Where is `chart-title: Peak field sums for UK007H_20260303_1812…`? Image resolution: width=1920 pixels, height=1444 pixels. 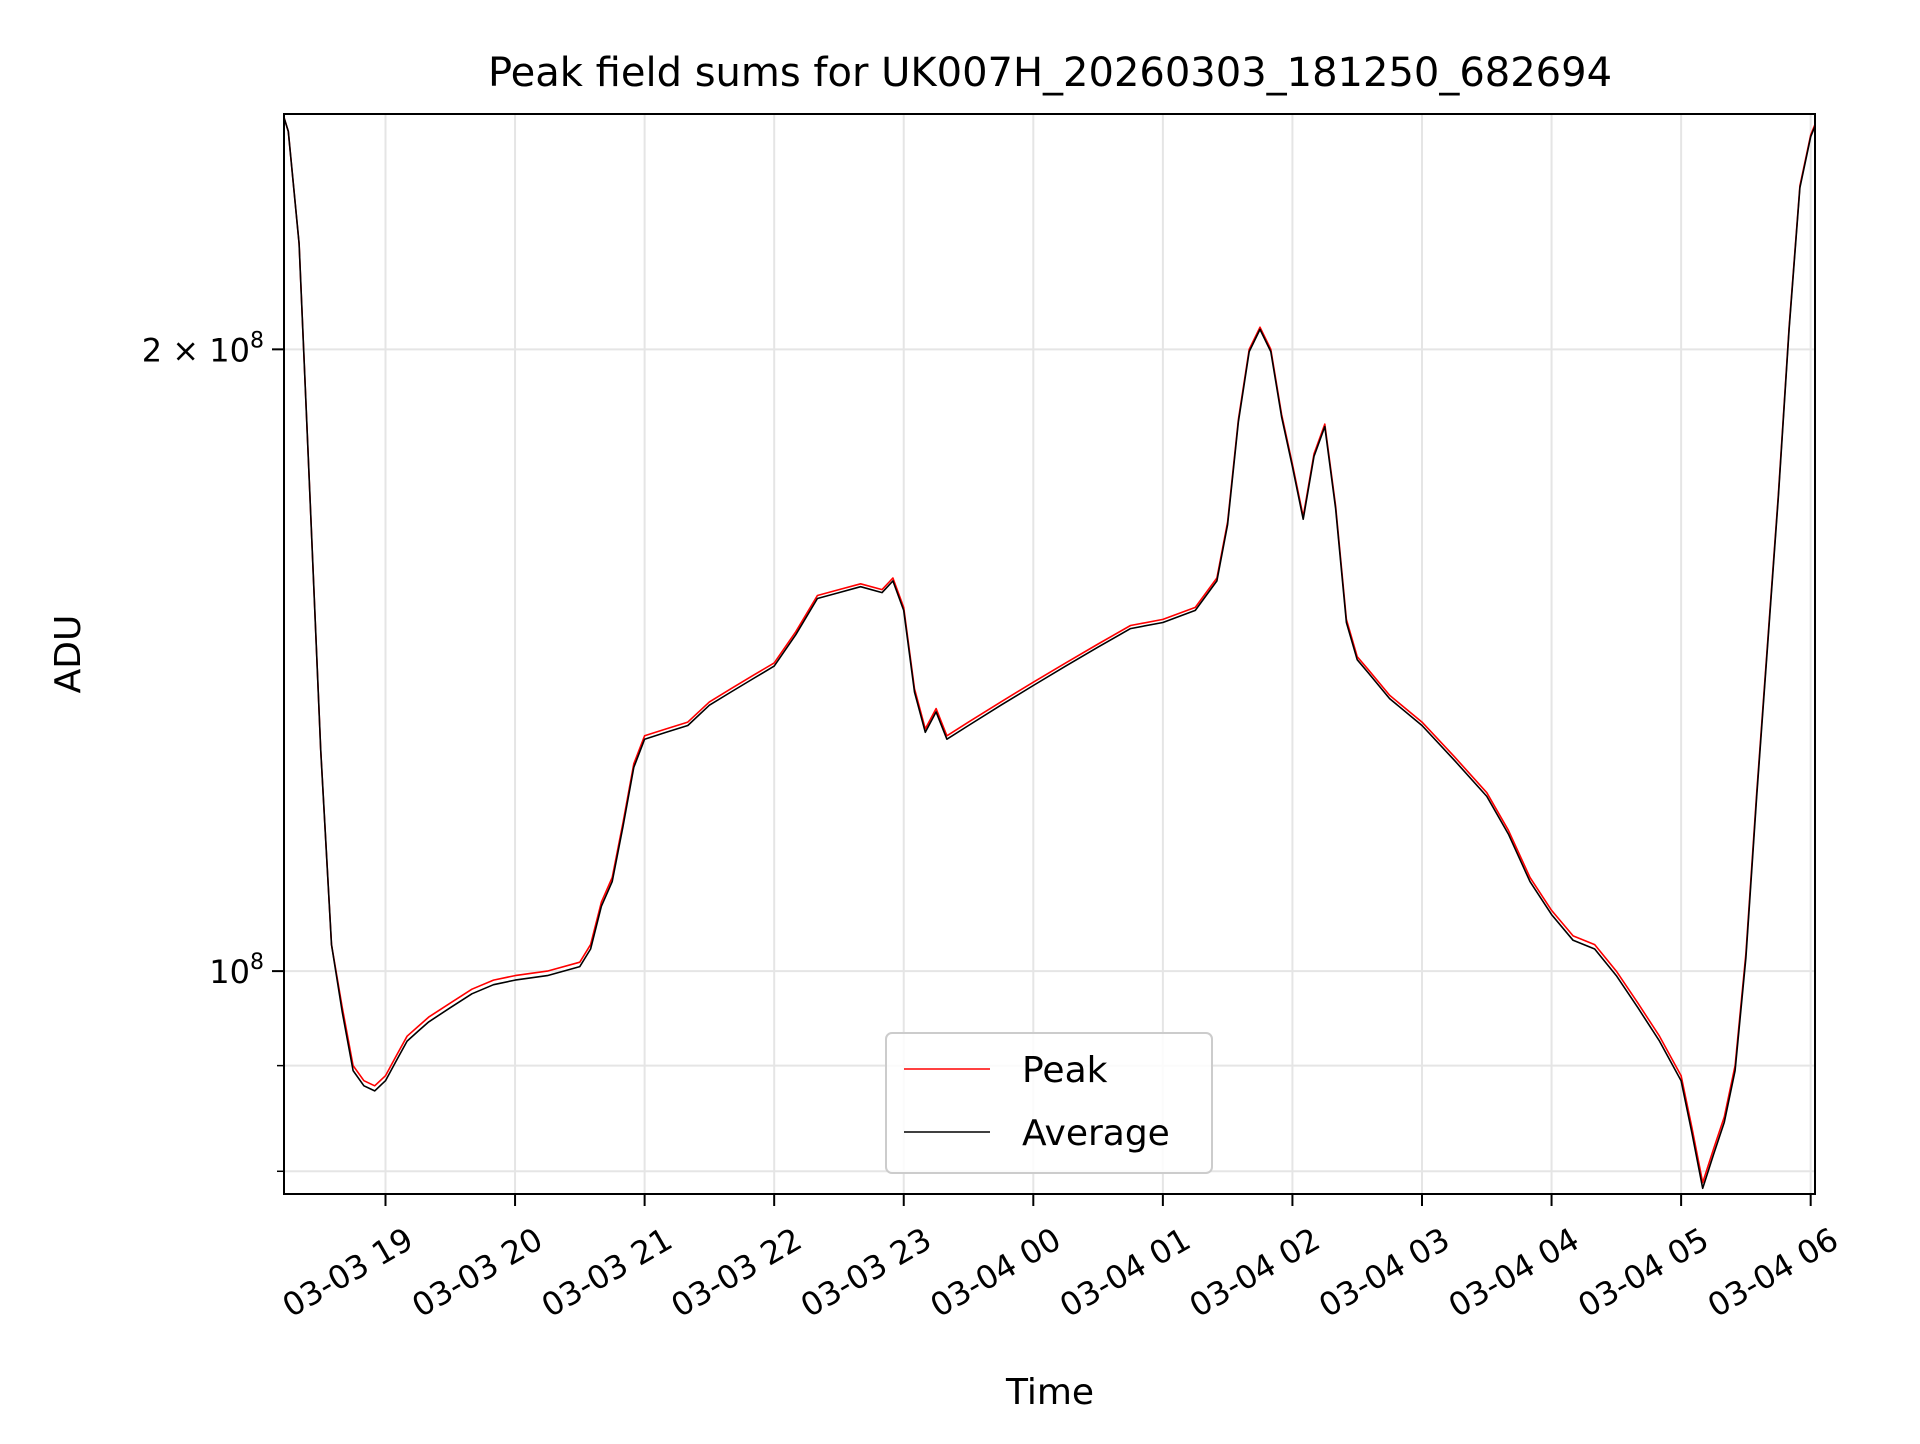
chart-title: Peak field sums for UK007H_20260303_1812… is located at coordinates (1050, 73).